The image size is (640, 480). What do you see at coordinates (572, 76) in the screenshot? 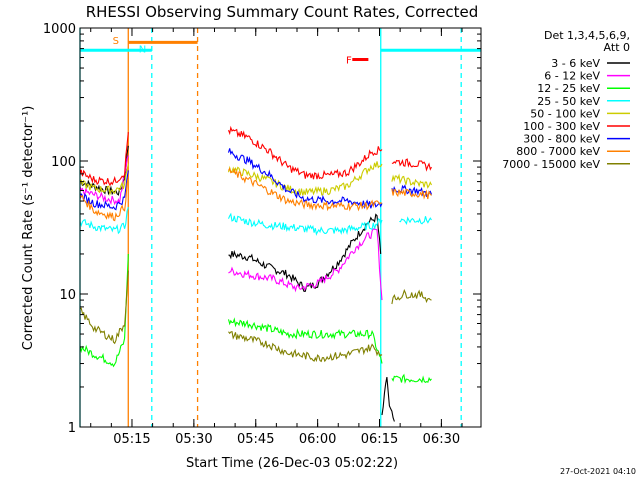
I see `legend-label-6-12-kev: 6 - 12 keV` at bounding box center [572, 76].